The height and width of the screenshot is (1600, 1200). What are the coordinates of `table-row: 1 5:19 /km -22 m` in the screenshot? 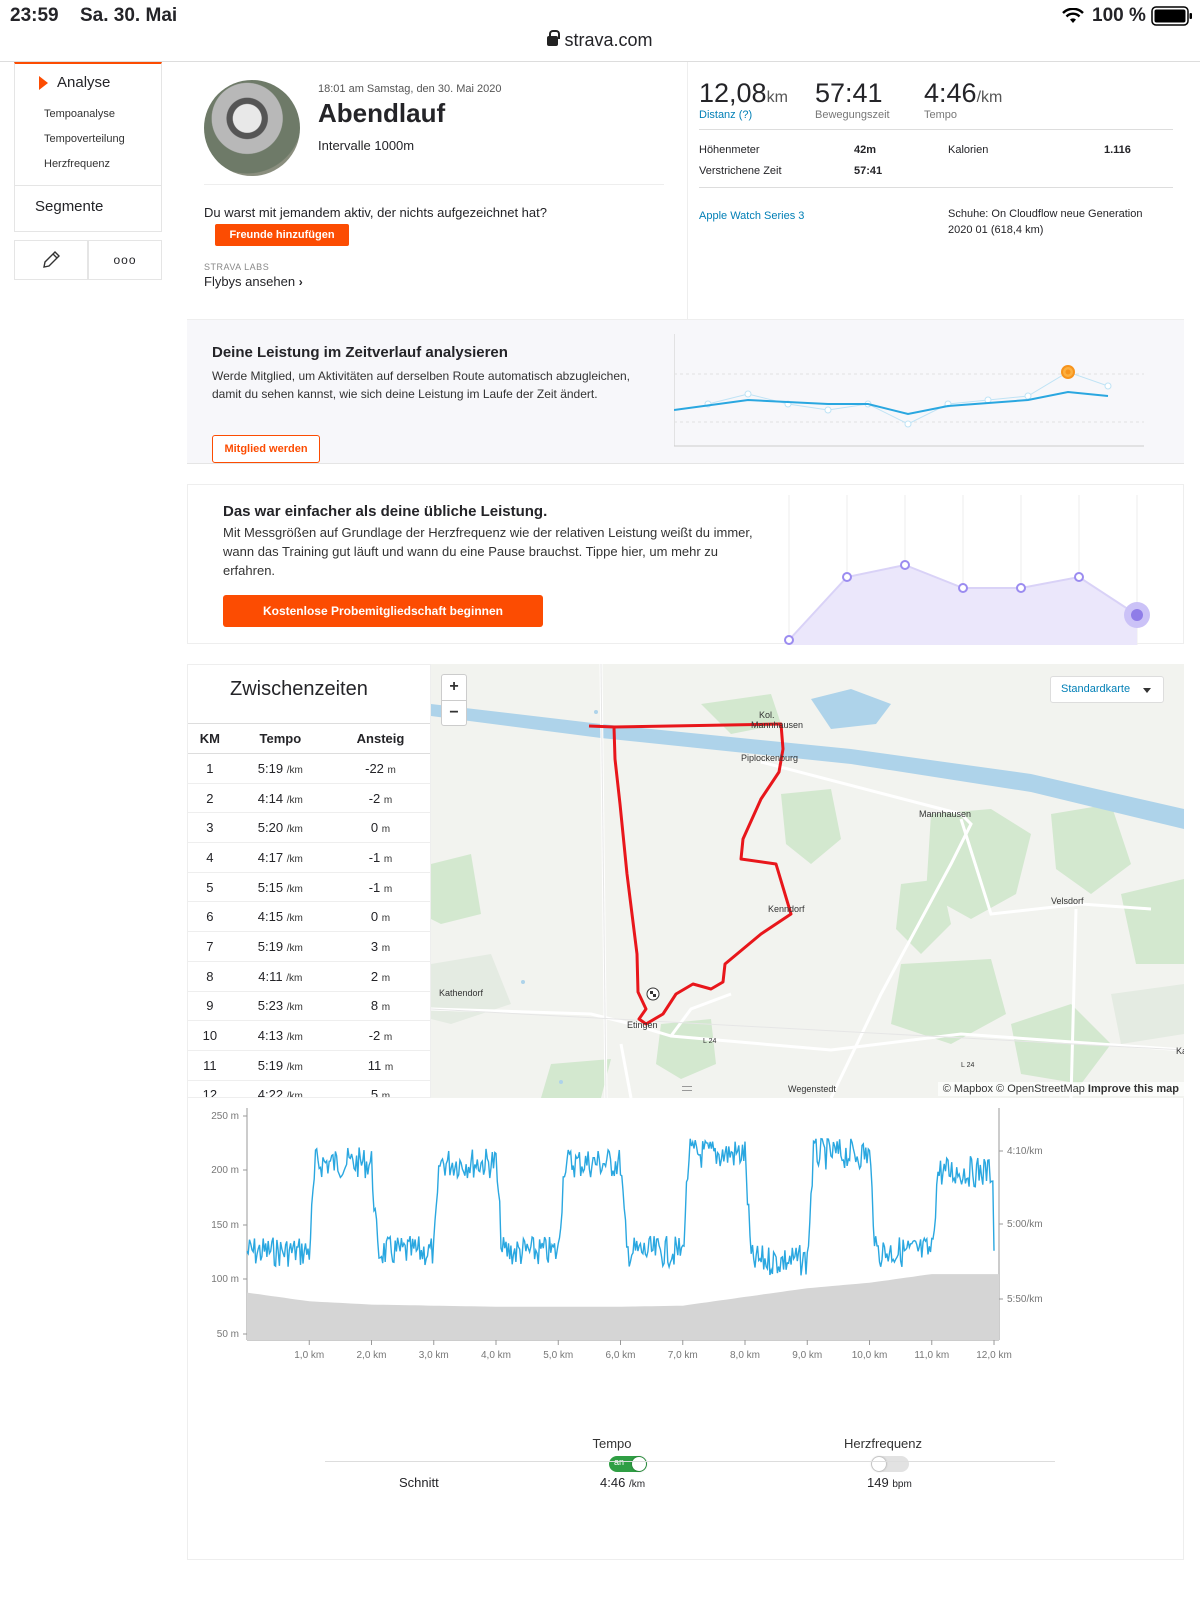 It's located at (309, 768).